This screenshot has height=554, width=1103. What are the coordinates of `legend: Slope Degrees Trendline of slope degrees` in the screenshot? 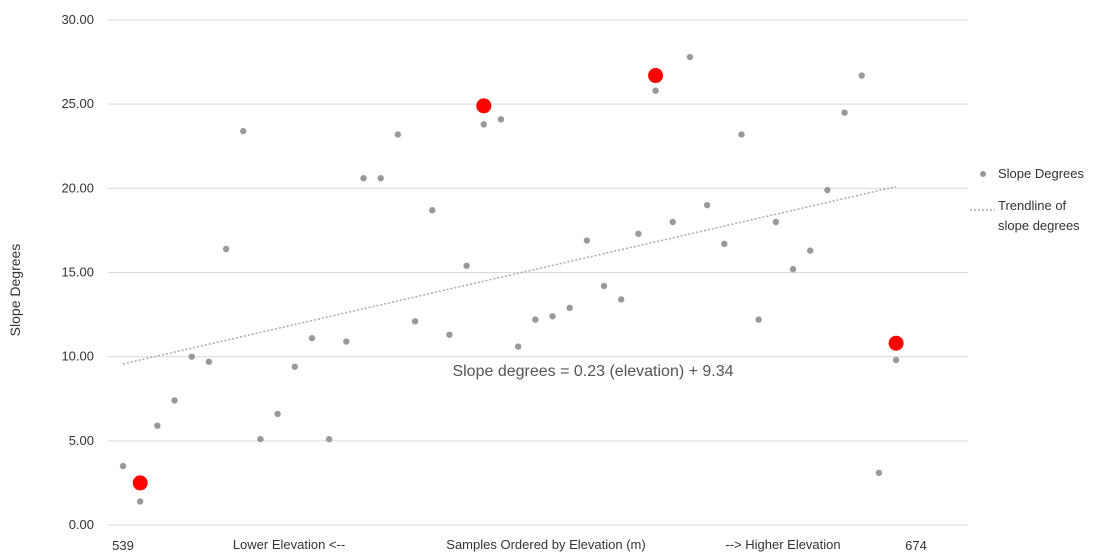 It's located at (1027, 199).